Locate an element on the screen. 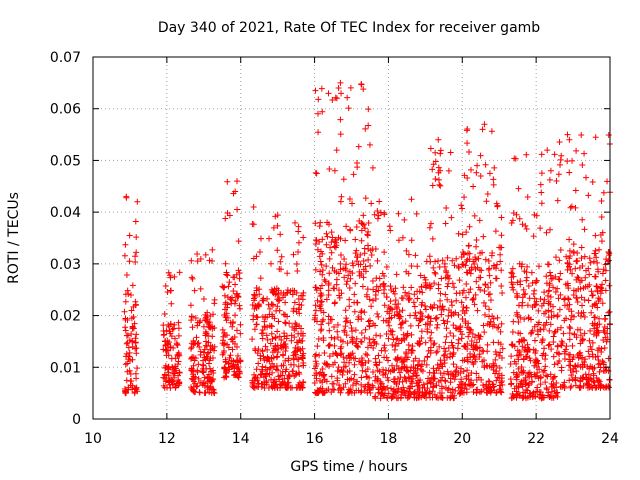 The width and height of the screenshot is (640, 480). y-axis-label: ROTI / TECUs is located at coordinates (14, 238).